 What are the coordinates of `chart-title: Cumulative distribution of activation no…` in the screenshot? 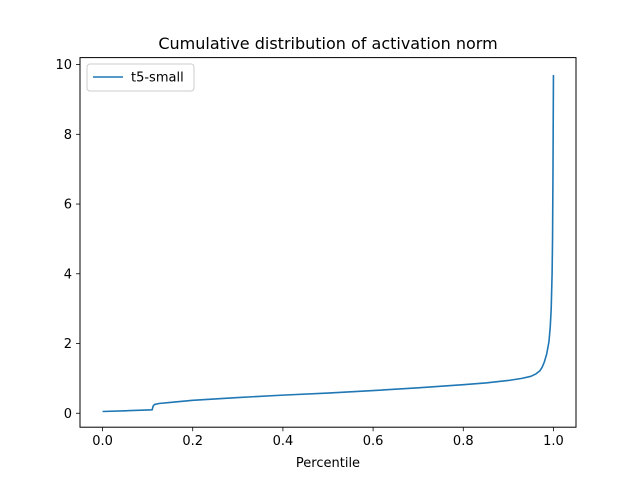 It's located at (327, 43).